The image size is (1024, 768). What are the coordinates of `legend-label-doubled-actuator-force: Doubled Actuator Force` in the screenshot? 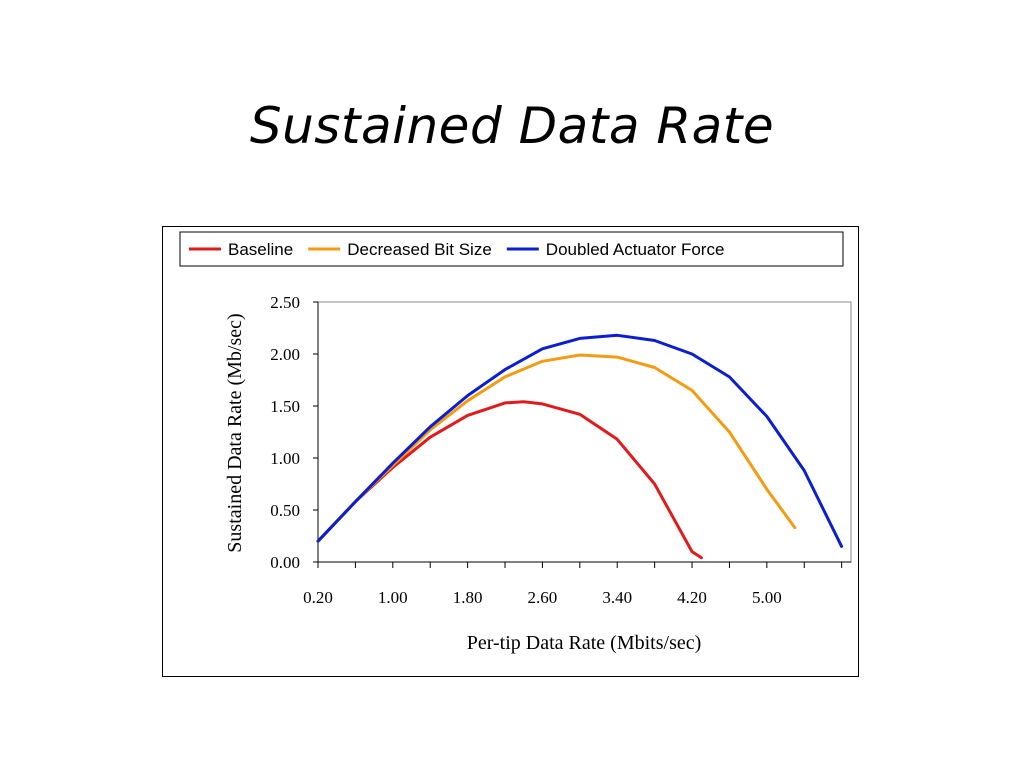 It's located at (635, 249).